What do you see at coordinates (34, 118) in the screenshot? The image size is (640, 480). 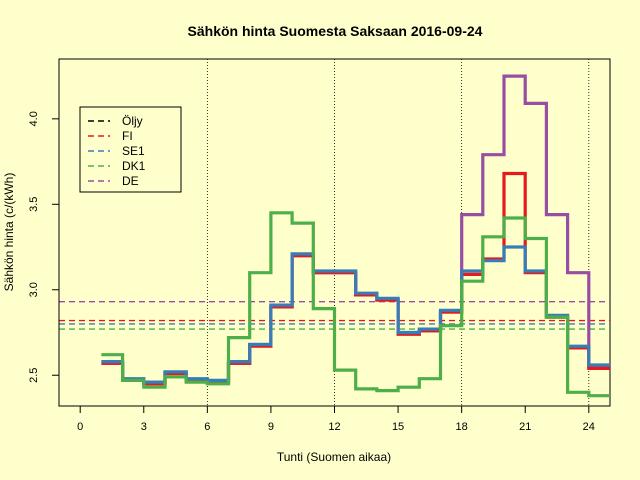 I see `y-tick-label-4.0: 4.0` at bounding box center [34, 118].